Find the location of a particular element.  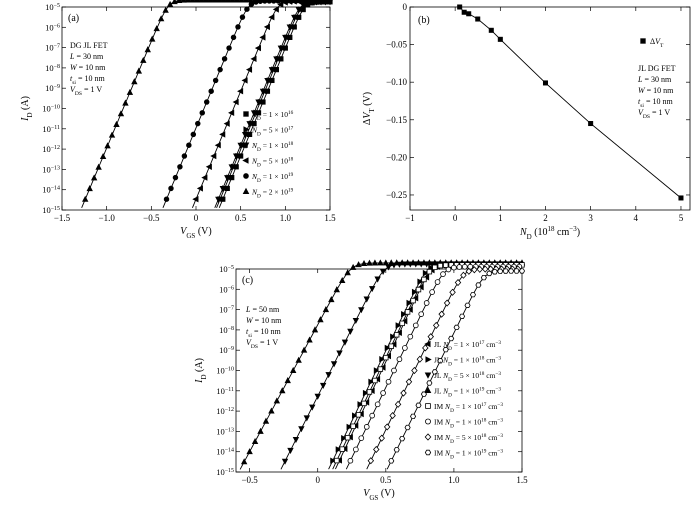

y-tick-label: 10⁻¹⁴ is located at coordinates (51, 190).